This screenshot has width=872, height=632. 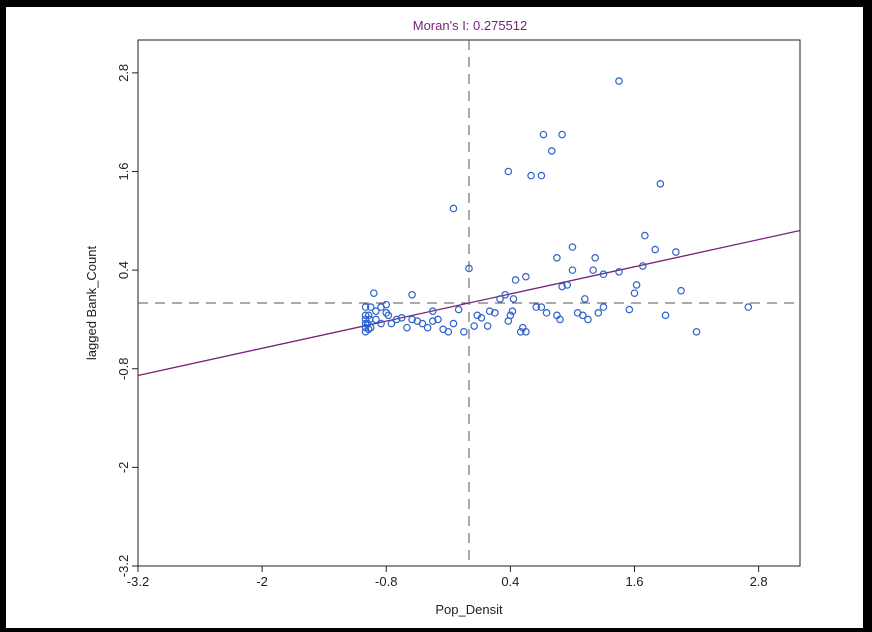 What do you see at coordinates (123, 171) in the screenshot?
I see `y-tick-label: 1.6` at bounding box center [123, 171].